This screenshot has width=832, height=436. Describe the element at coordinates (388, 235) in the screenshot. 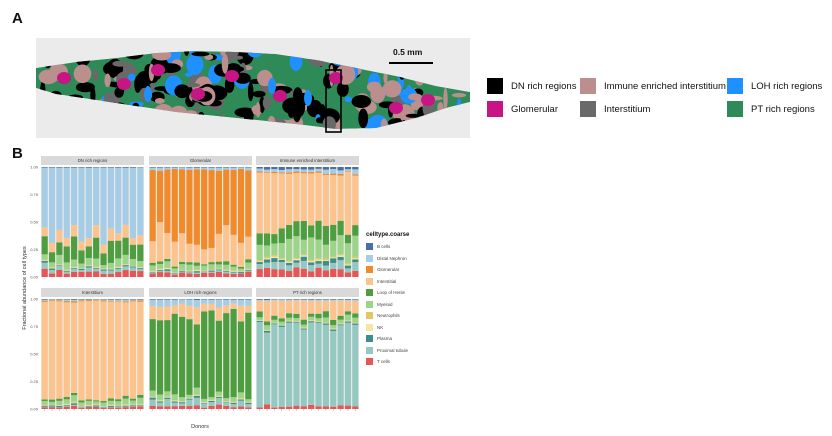

I see `celltype-legend-title: celltype.coarse` at that location.